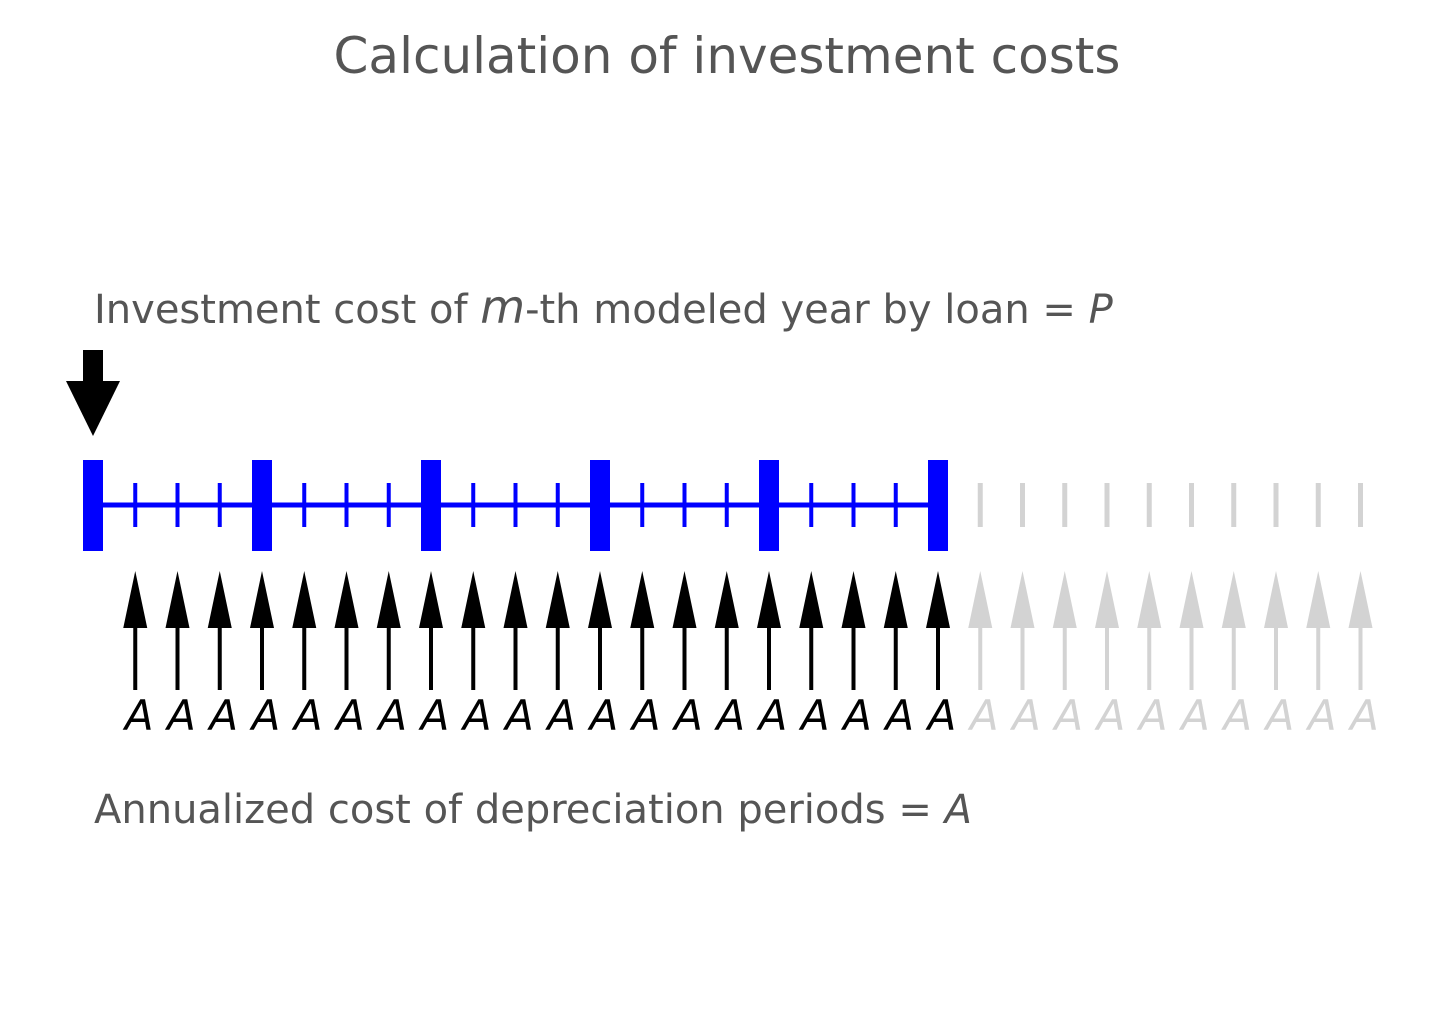 This screenshot has width=1455, height=1034. I want to click on loan-arrow, so click(93, 393).